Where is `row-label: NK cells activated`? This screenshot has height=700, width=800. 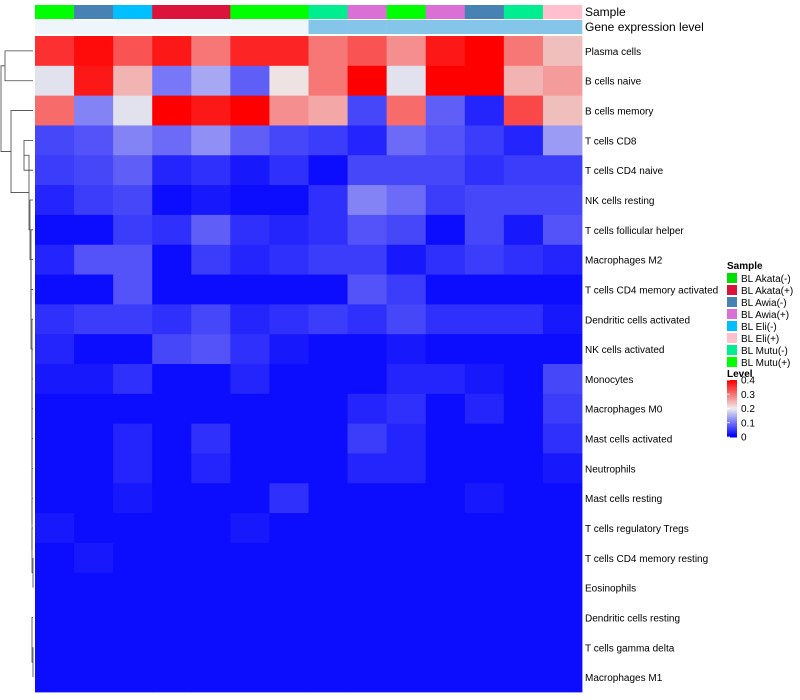 row-label: NK cells activated is located at coordinates (624, 350).